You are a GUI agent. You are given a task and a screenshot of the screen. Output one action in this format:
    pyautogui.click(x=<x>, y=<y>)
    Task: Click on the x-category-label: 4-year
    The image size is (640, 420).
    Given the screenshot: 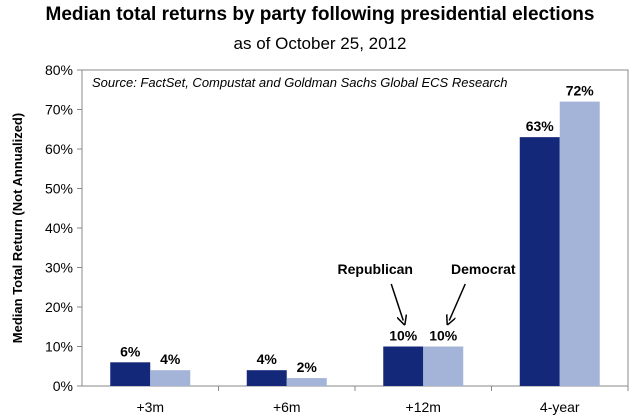 What is the action you would take?
    pyautogui.click(x=560, y=407)
    